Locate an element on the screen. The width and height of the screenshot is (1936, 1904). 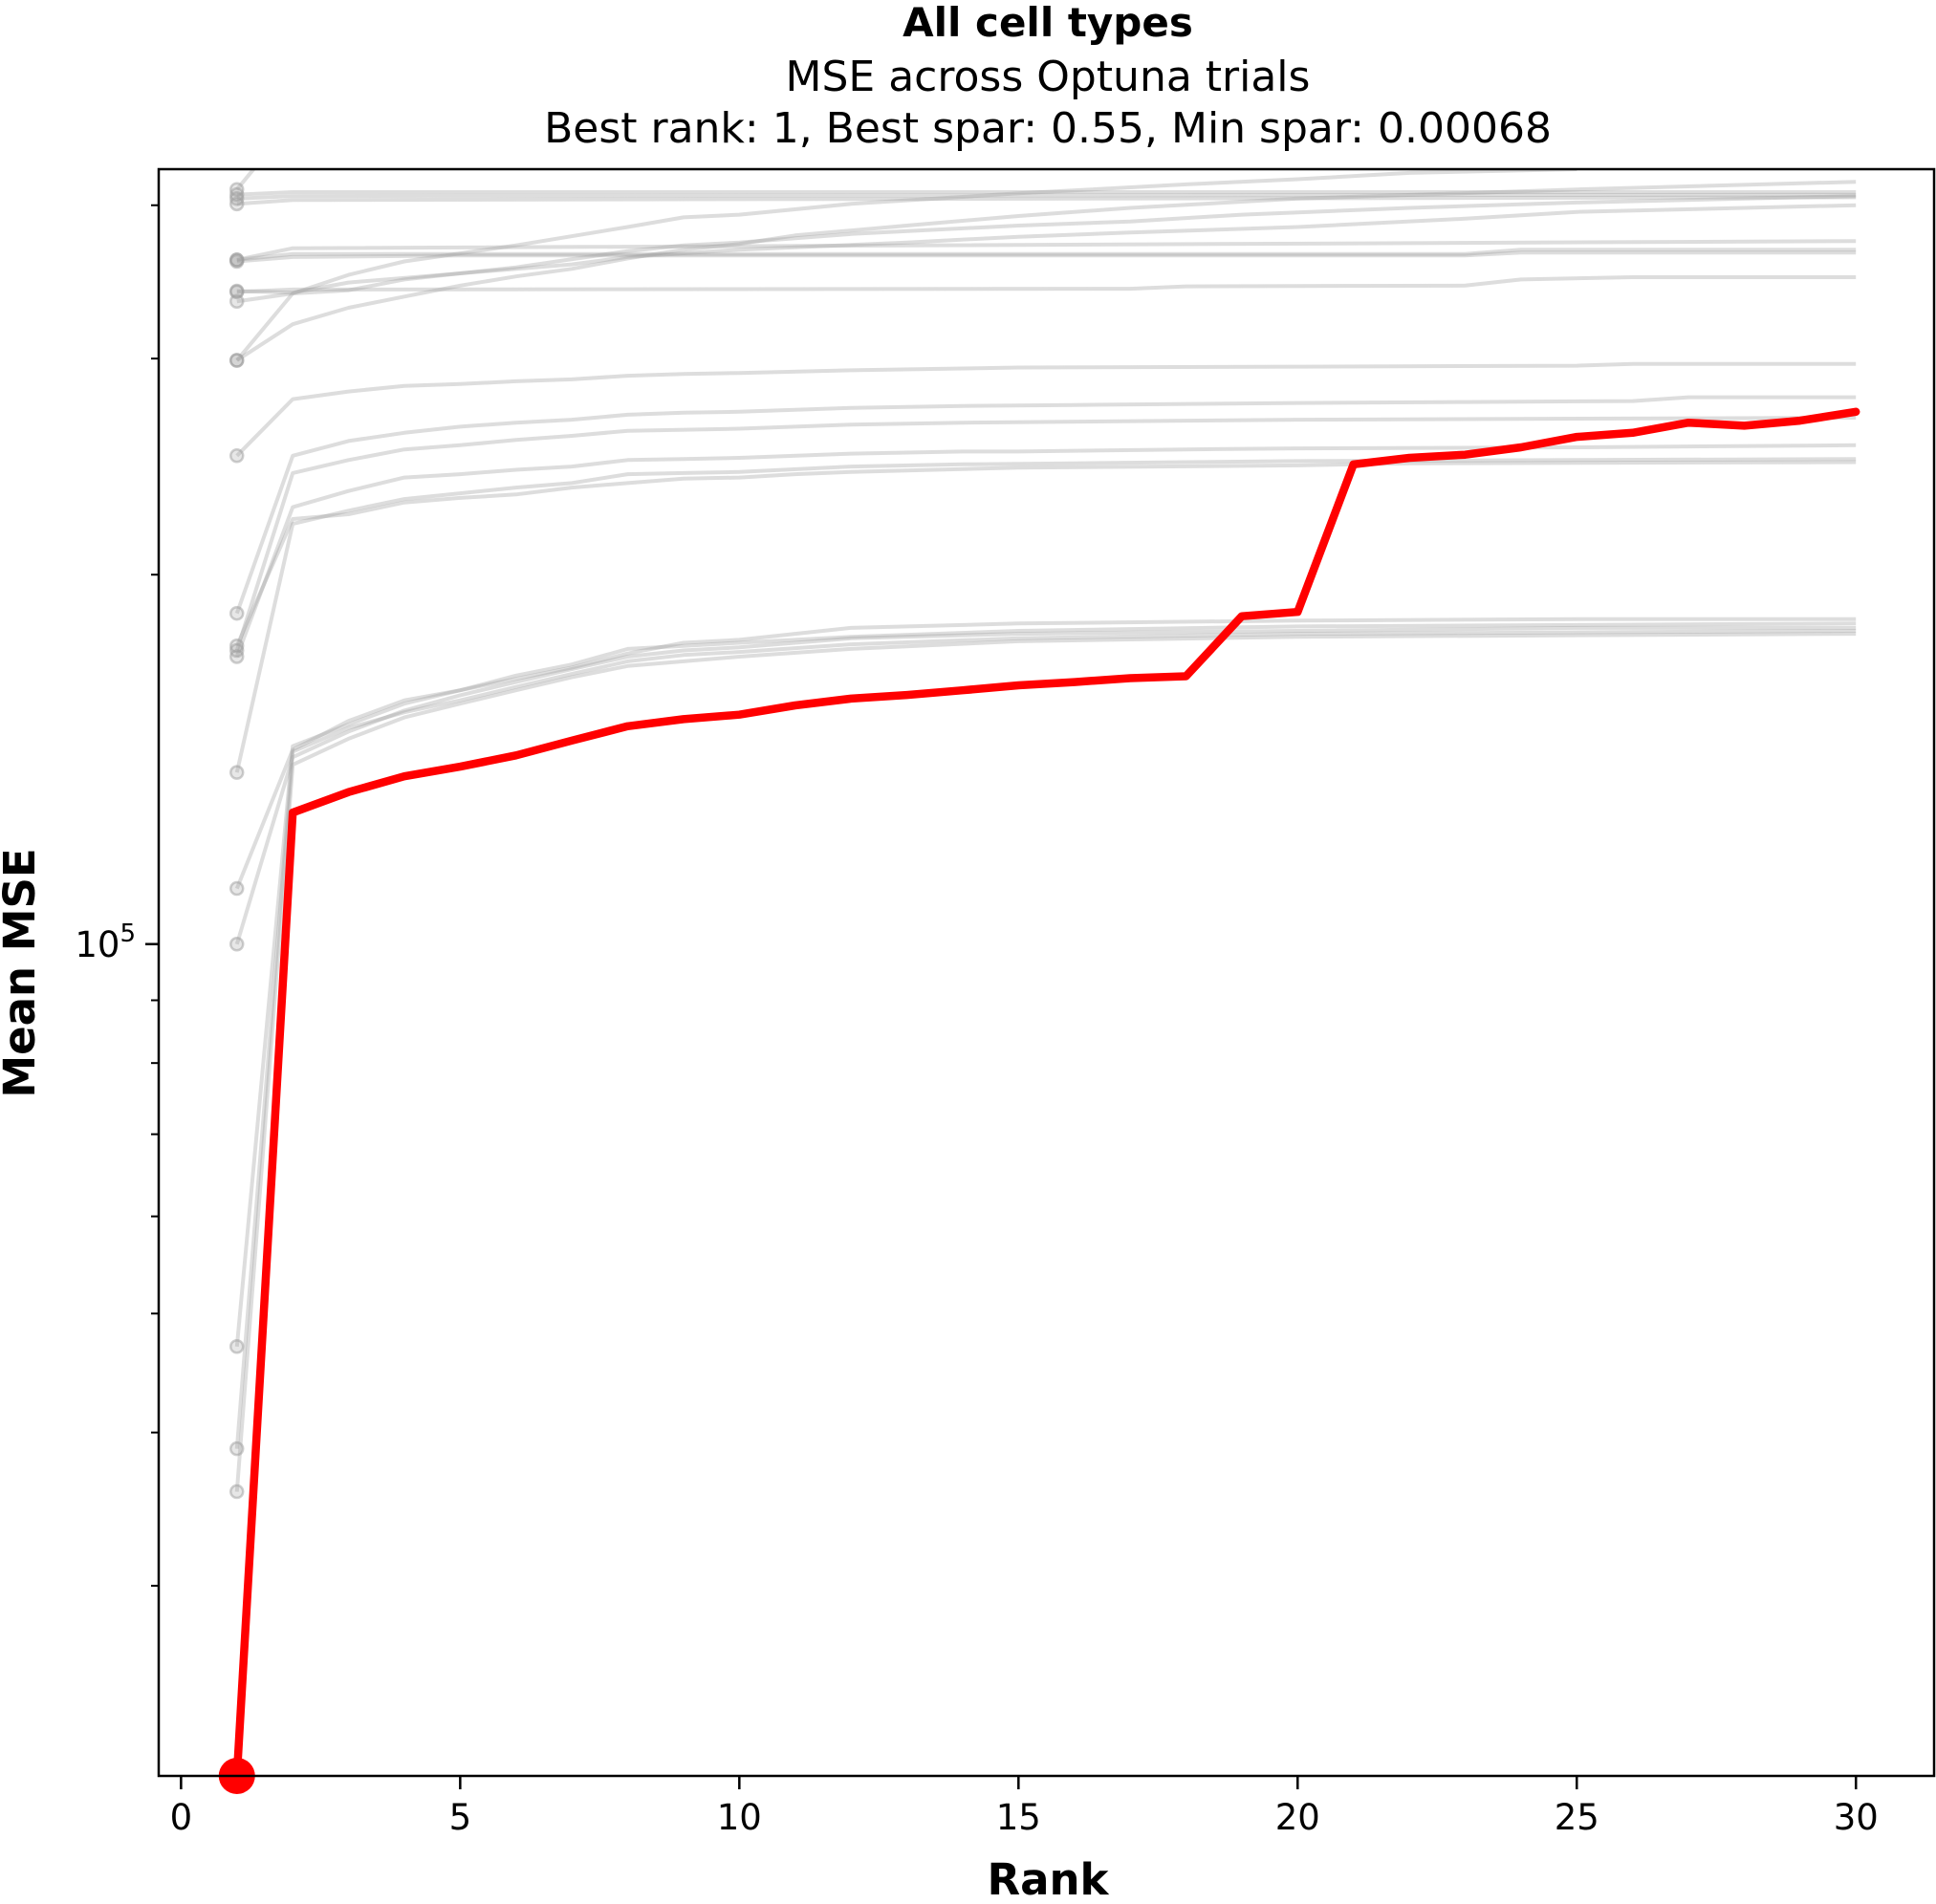
x-tick-label: 10 is located at coordinates (739, 1817).